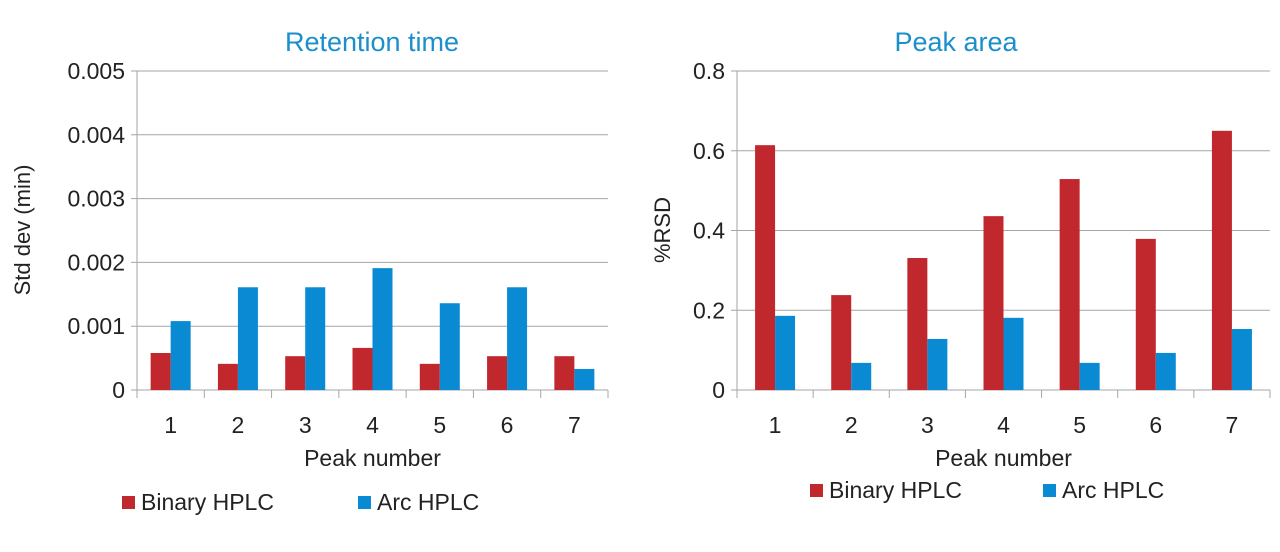 This screenshot has height=552, width=1280. What do you see at coordinates (709, 310) in the screenshot?
I see `y-tick-label: 0.2` at bounding box center [709, 310].